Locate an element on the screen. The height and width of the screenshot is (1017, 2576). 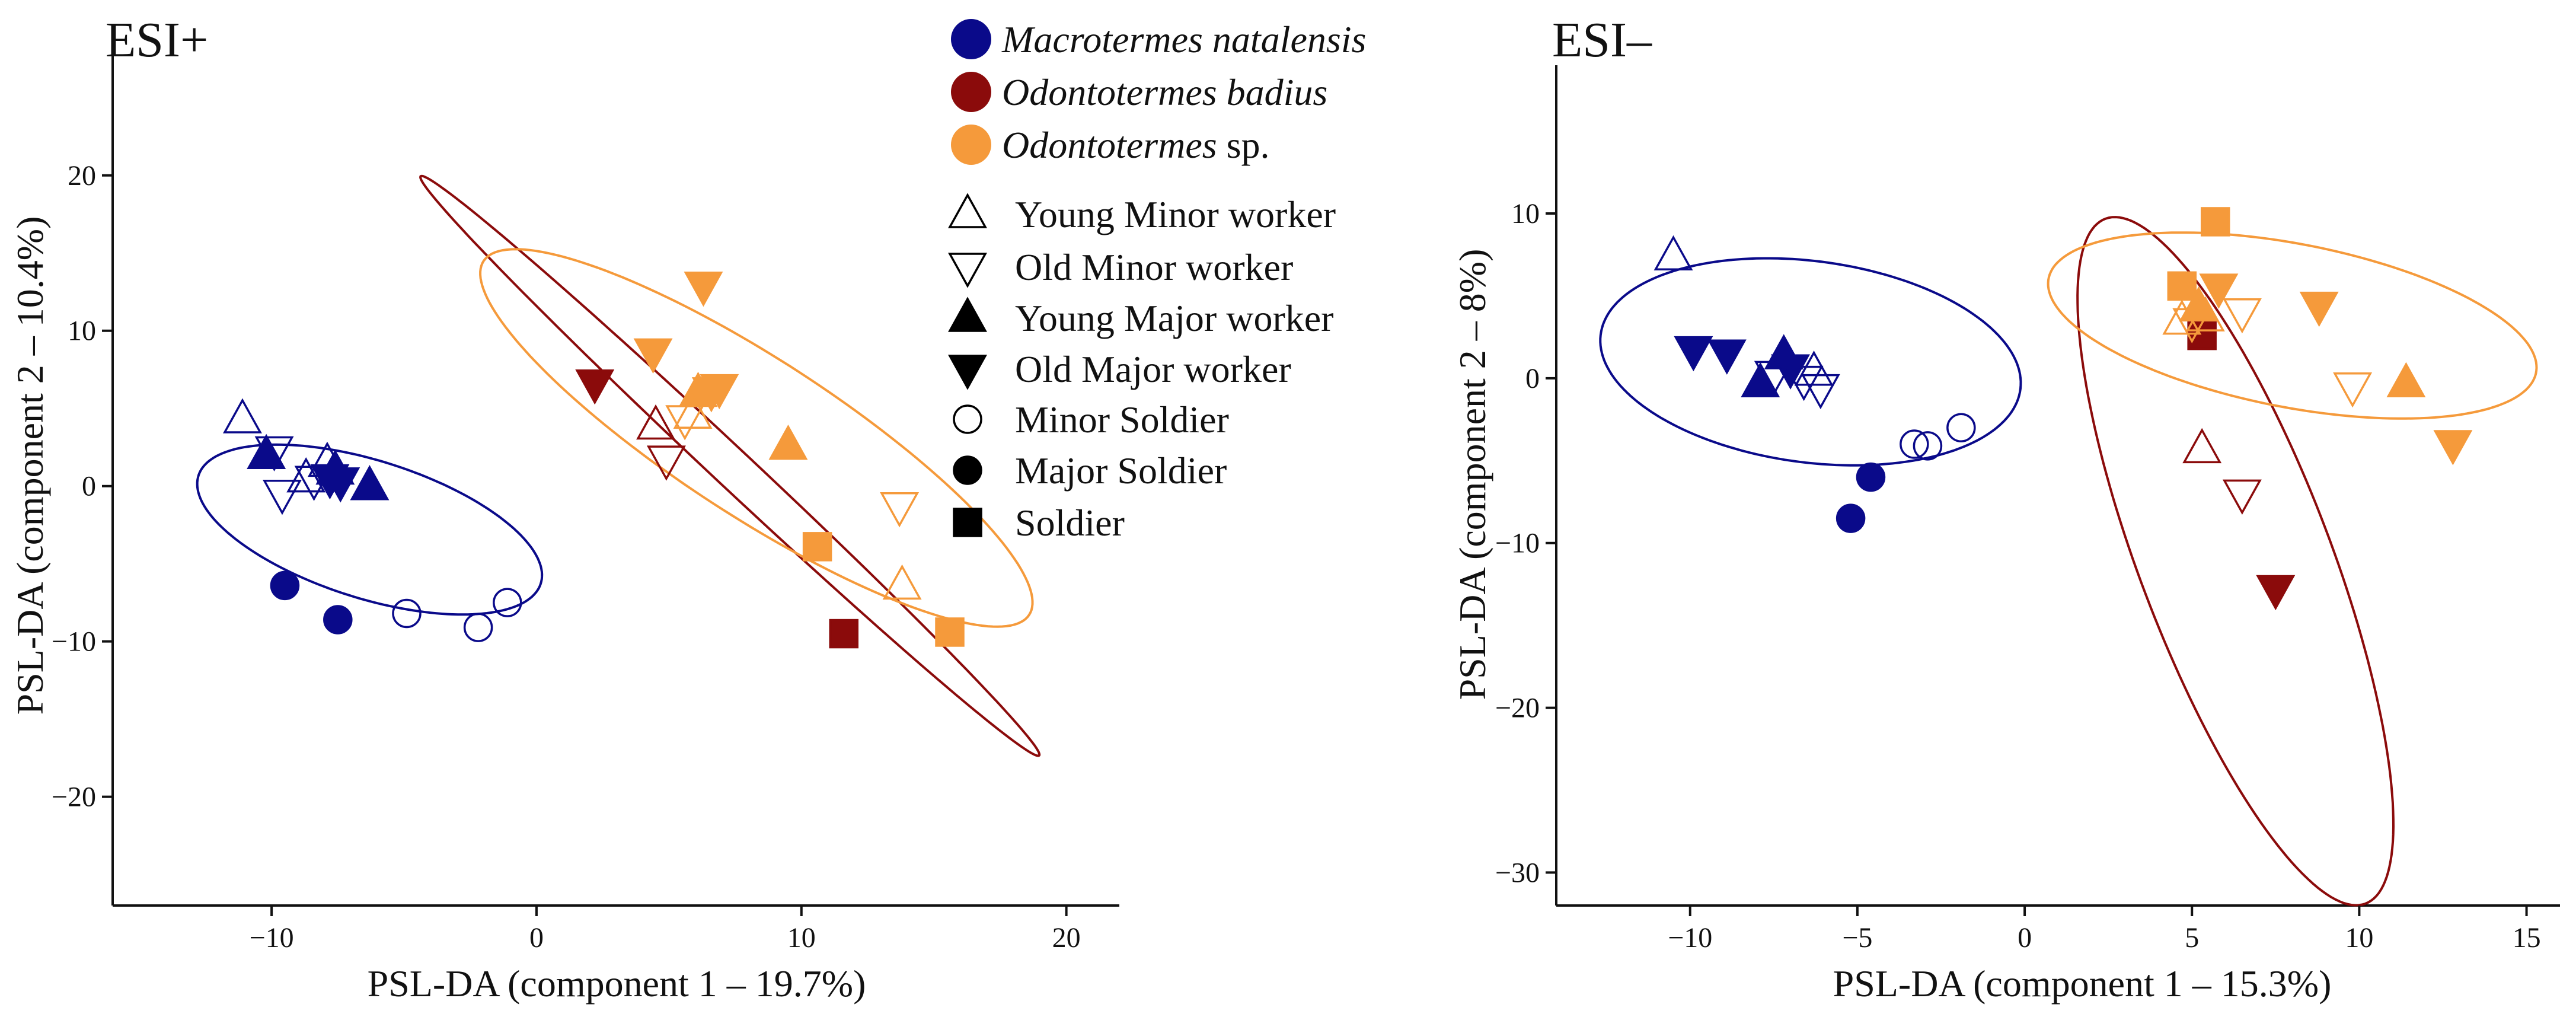
legend-marker-old-major is located at coordinates (967, 372).